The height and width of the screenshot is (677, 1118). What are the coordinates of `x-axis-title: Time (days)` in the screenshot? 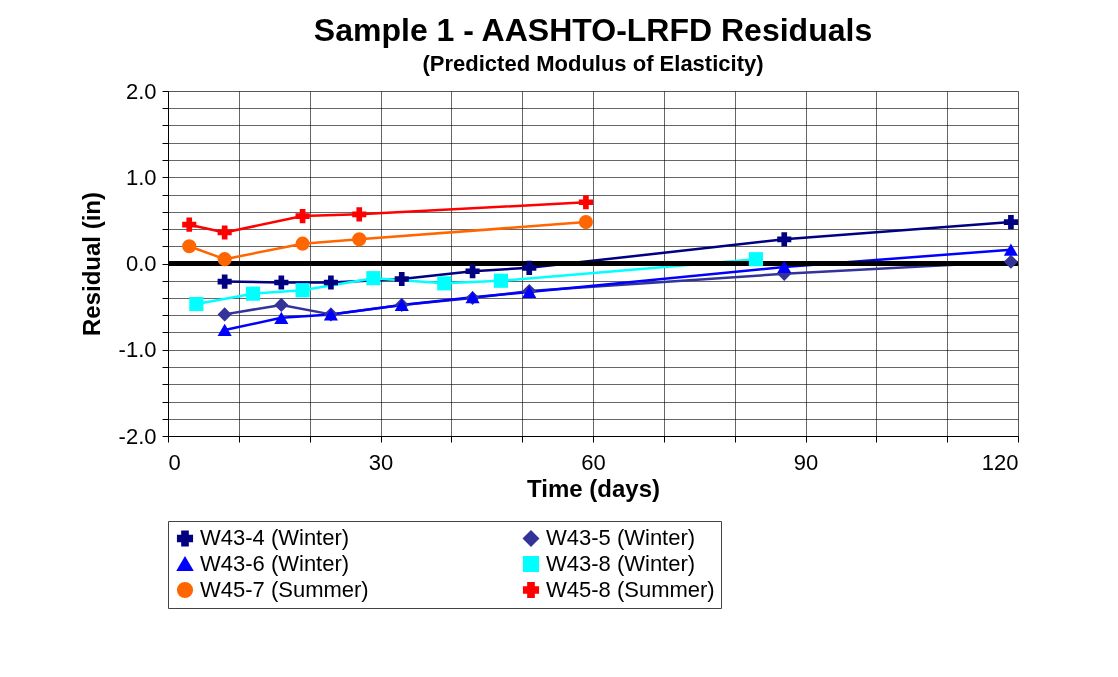 It's located at (593, 488).